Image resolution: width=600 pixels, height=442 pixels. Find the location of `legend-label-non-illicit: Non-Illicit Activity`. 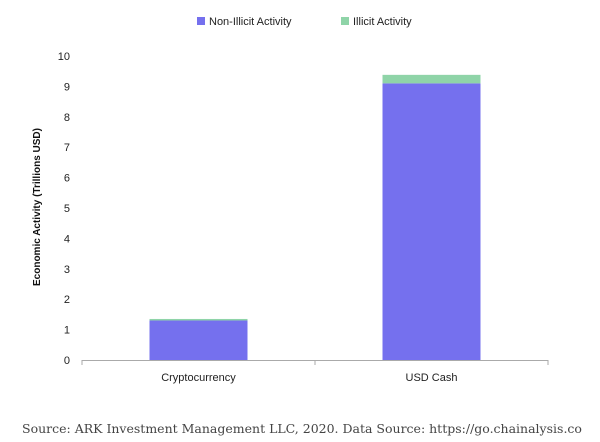

legend-label-non-illicit: Non-Illicit Activity is located at coordinates (250, 22).